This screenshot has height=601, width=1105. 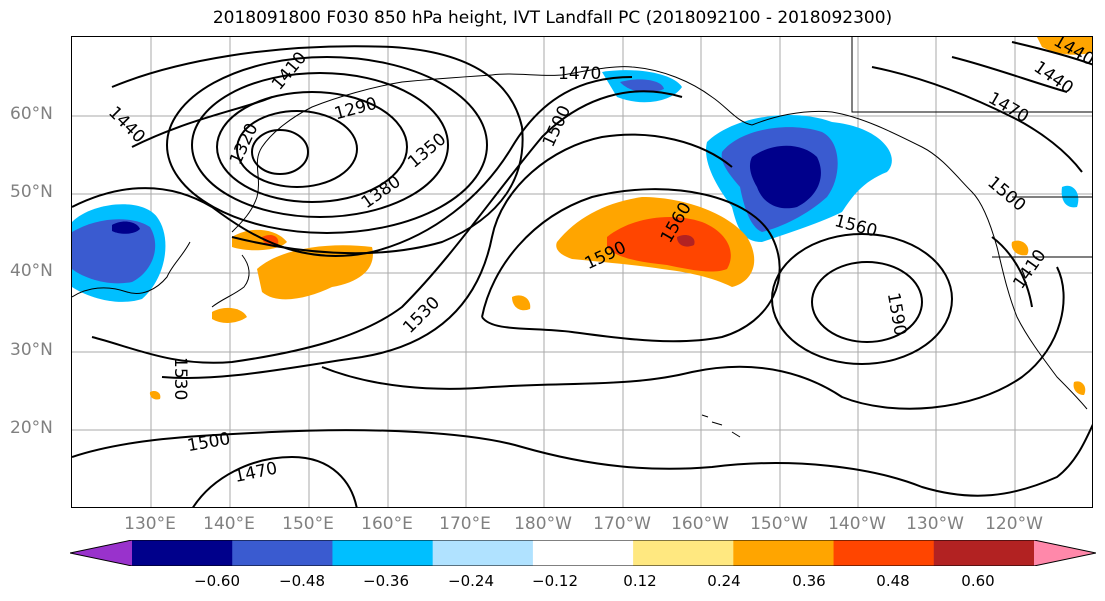 I want to click on lon-label: 170°E, so click(x=465, y=524).